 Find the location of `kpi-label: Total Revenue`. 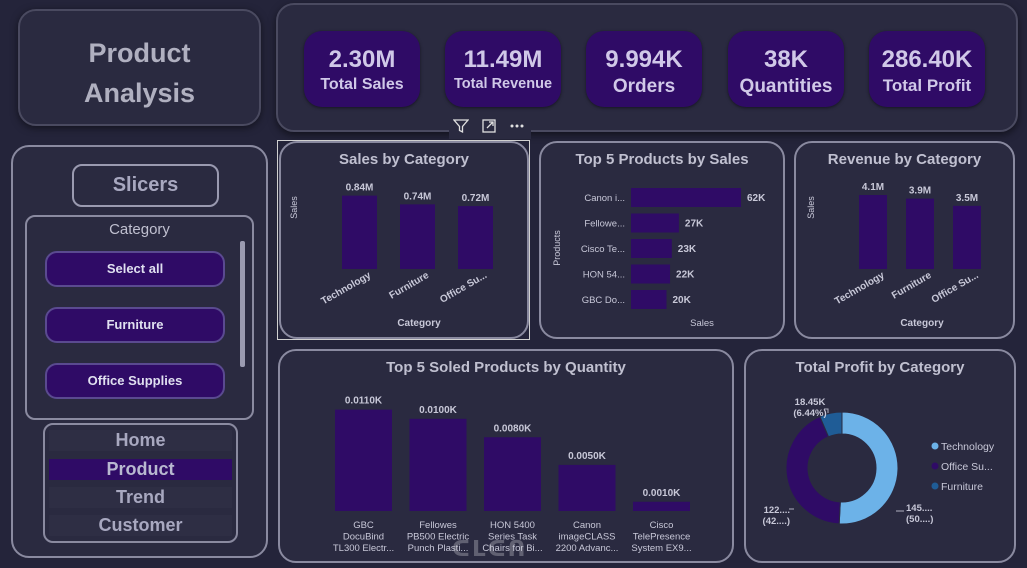

kpi-label: Total Revenue is located at coordinates (503, 84).